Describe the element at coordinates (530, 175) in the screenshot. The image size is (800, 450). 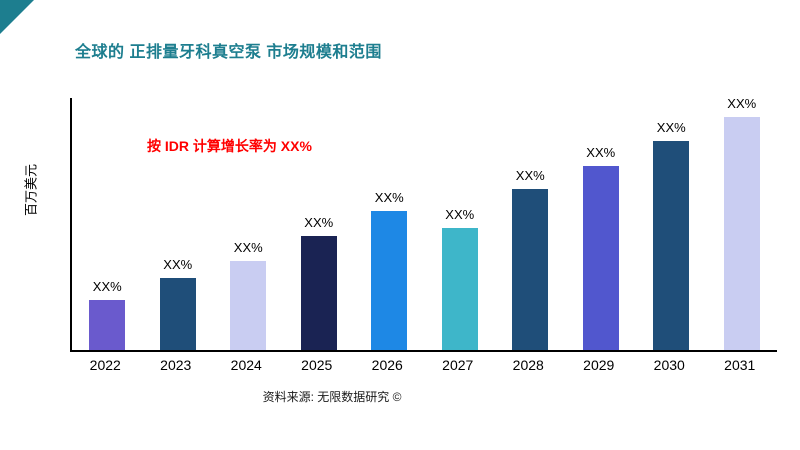
I see `bar-value-label-2028: XX%` at that location.